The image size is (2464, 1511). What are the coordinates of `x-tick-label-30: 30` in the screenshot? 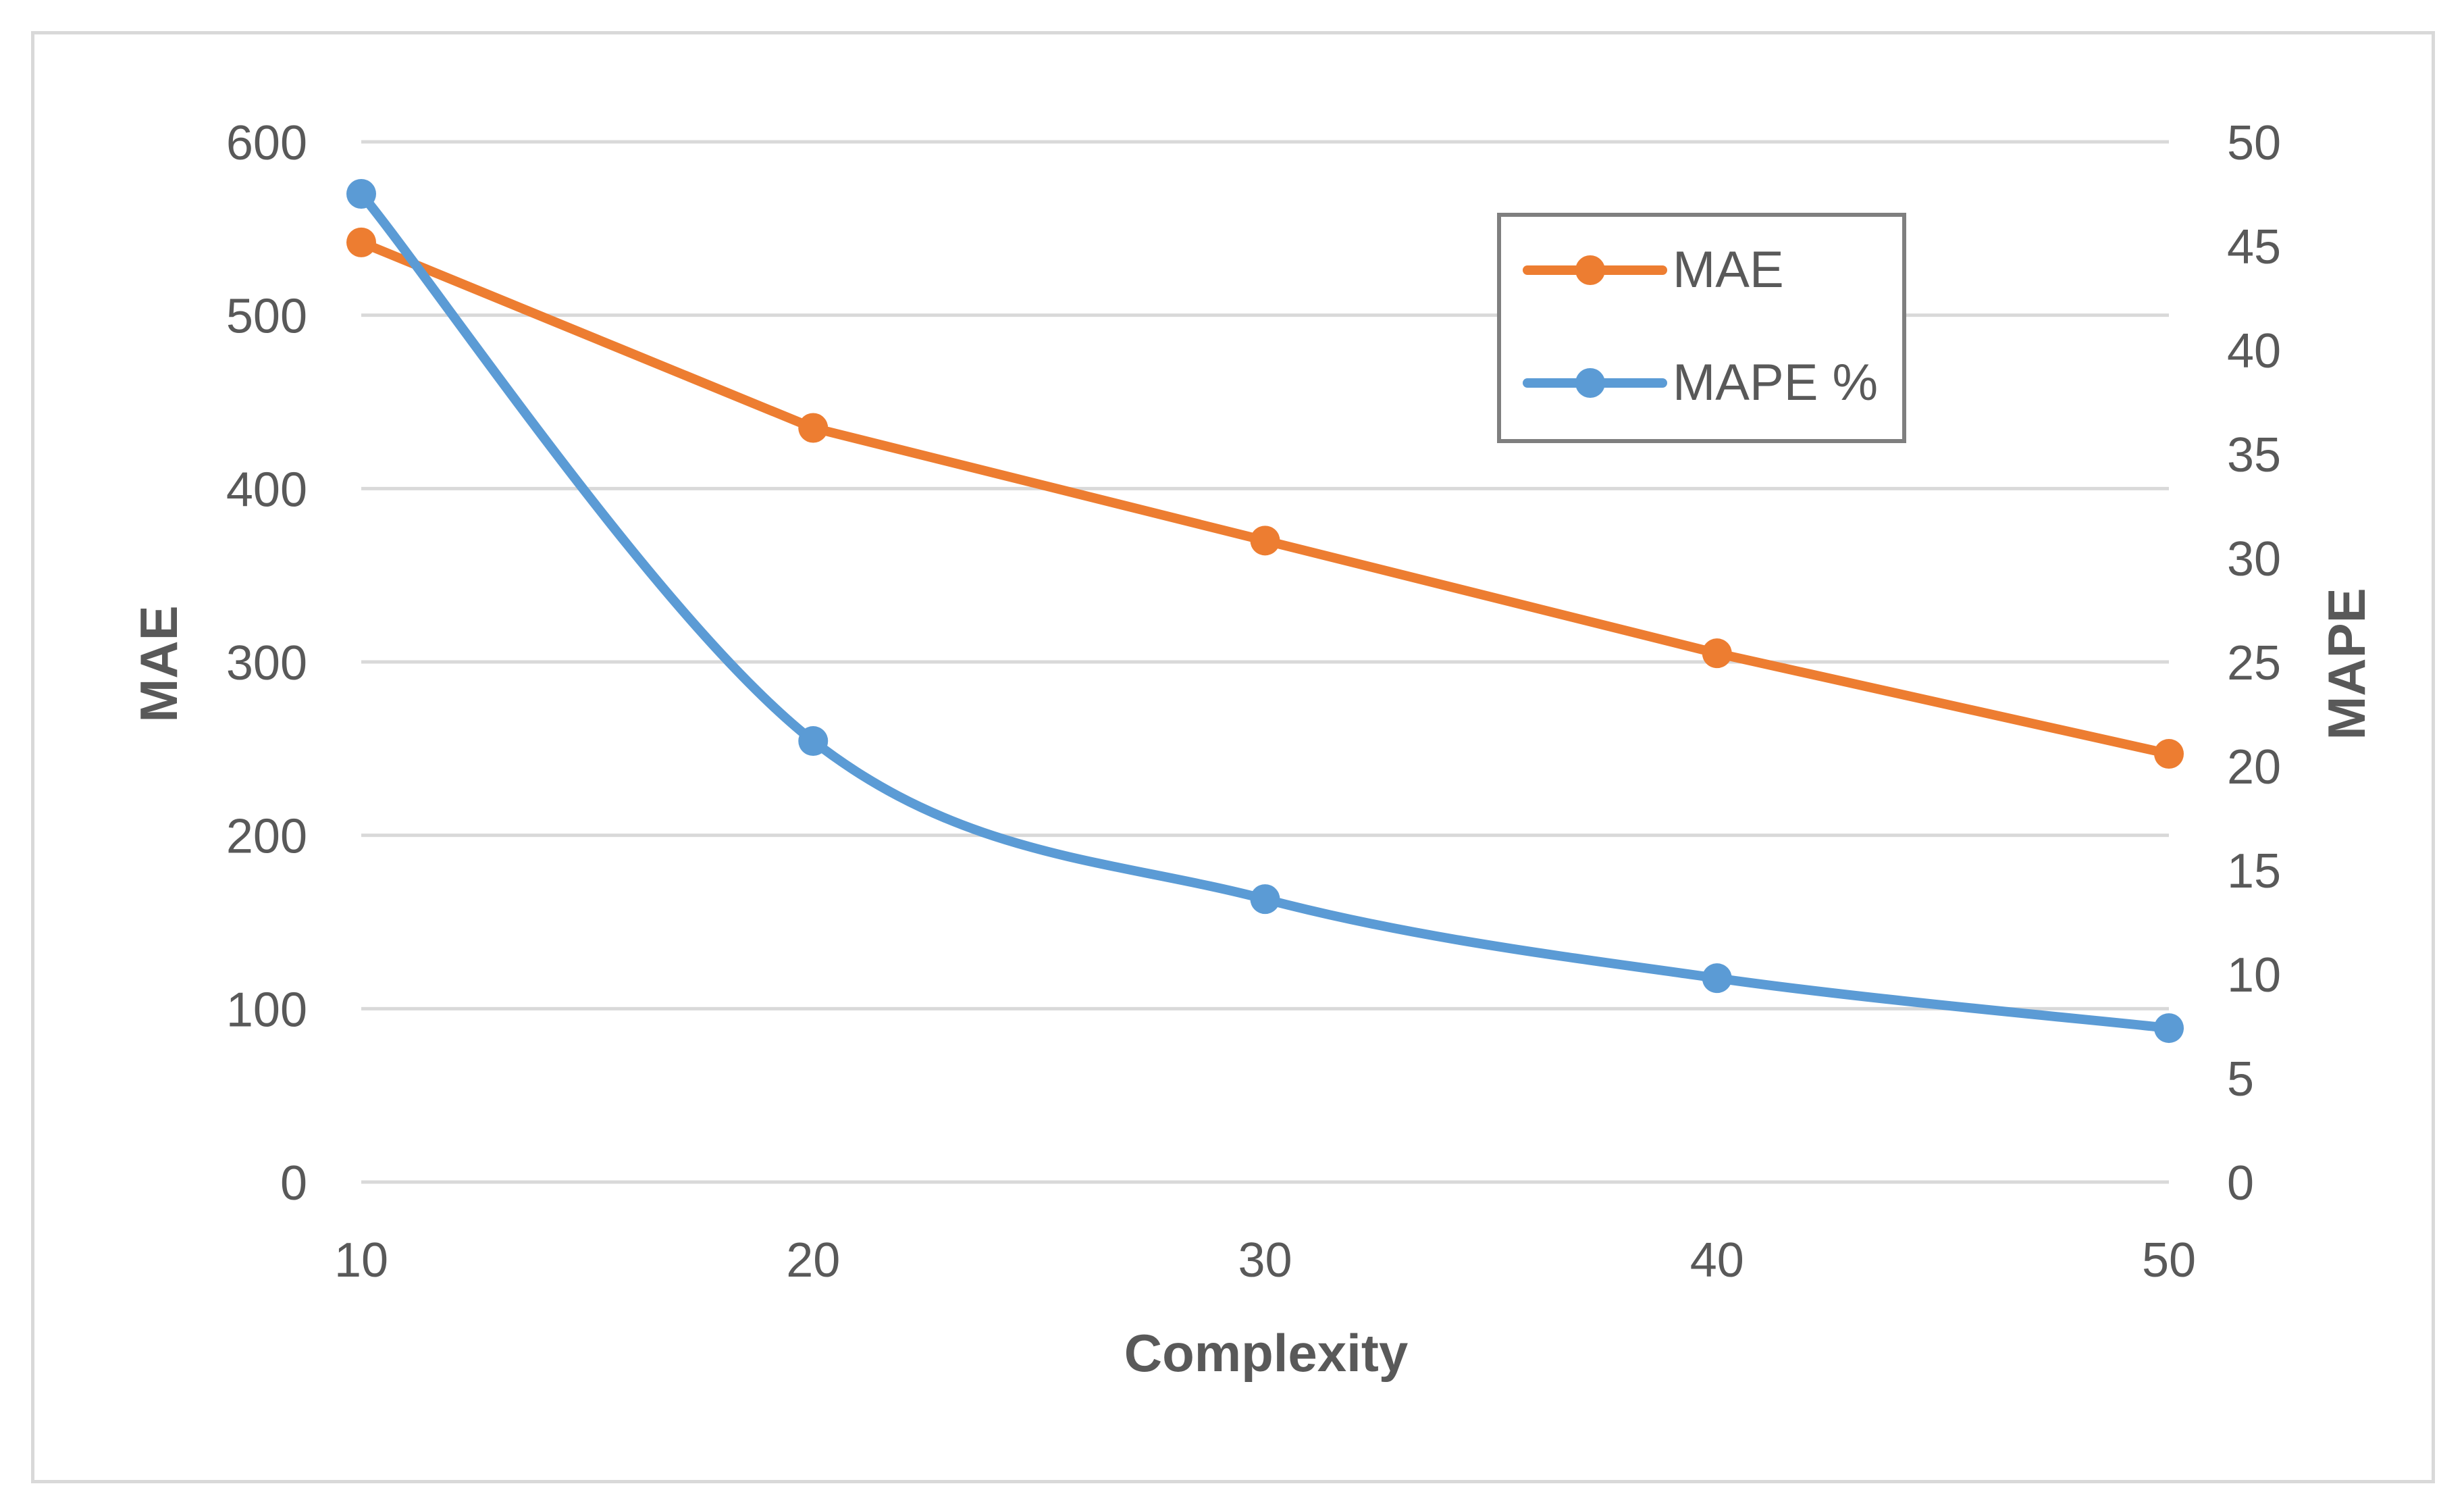 It's located at (1265, 1260).